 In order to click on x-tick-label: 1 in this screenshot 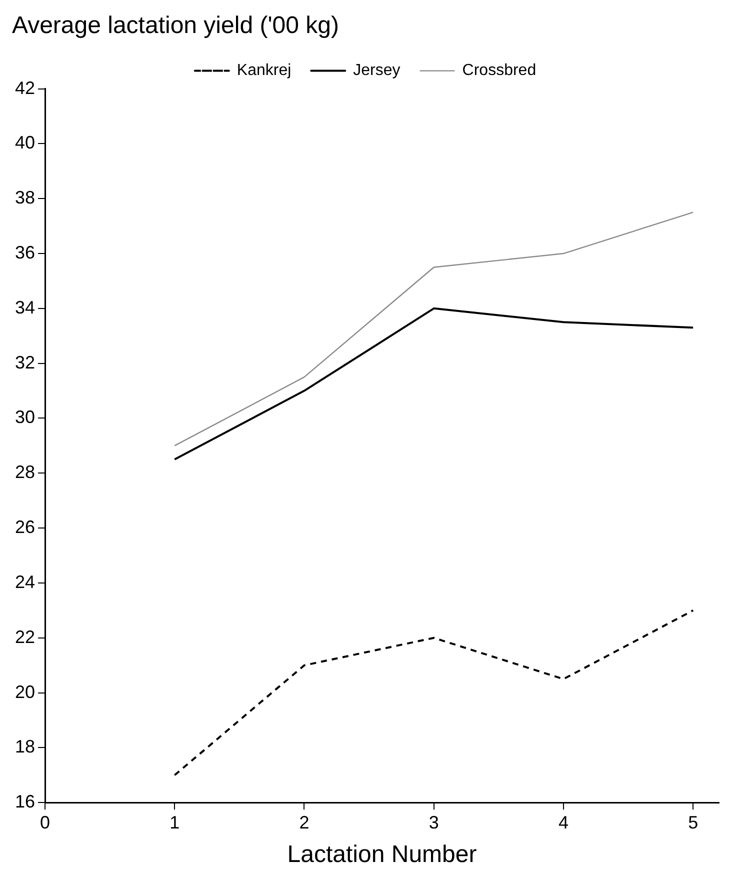, I will do `click(175, 822)`.